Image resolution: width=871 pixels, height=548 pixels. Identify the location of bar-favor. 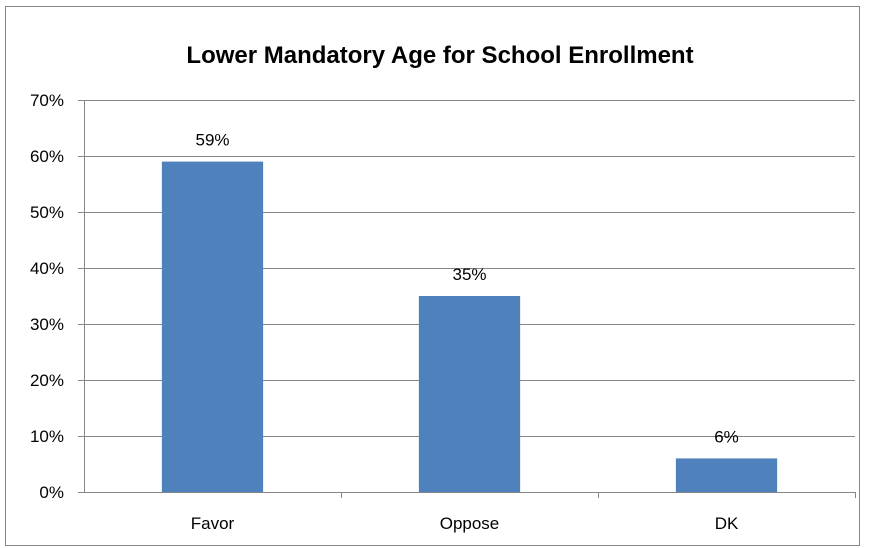
(212, 326).